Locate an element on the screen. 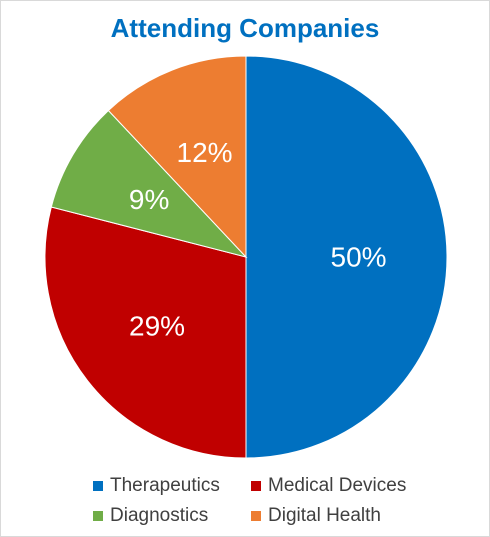  legend-item-diagnostics: Diagnostics is located at coordinates (150, 516).